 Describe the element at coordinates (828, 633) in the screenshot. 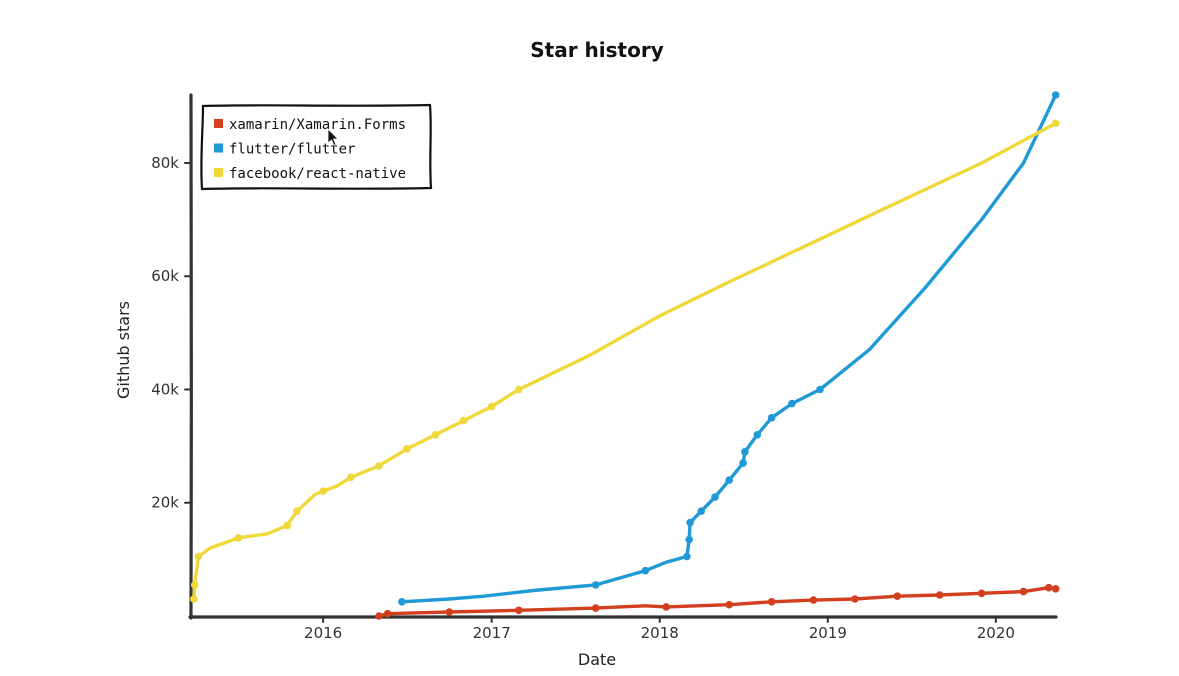

I see `x-tick-label: 2019` at that location.